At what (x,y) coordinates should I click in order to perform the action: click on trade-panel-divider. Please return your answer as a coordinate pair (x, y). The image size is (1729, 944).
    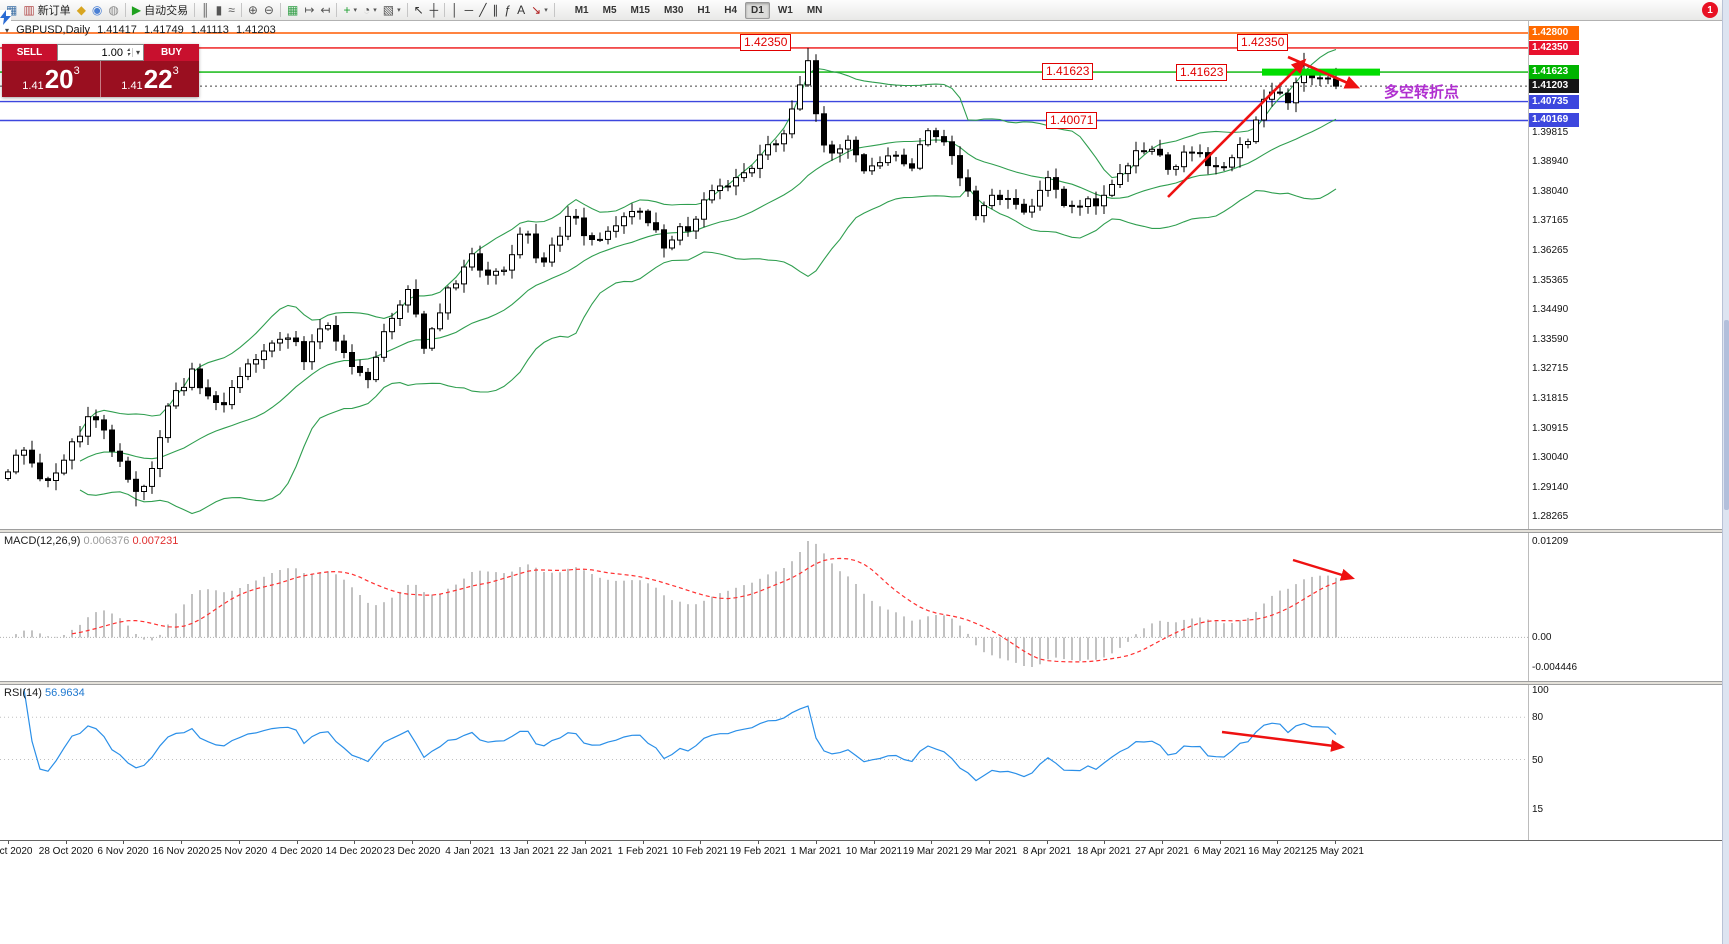
    Looking at the image, I should click on (100, 79).